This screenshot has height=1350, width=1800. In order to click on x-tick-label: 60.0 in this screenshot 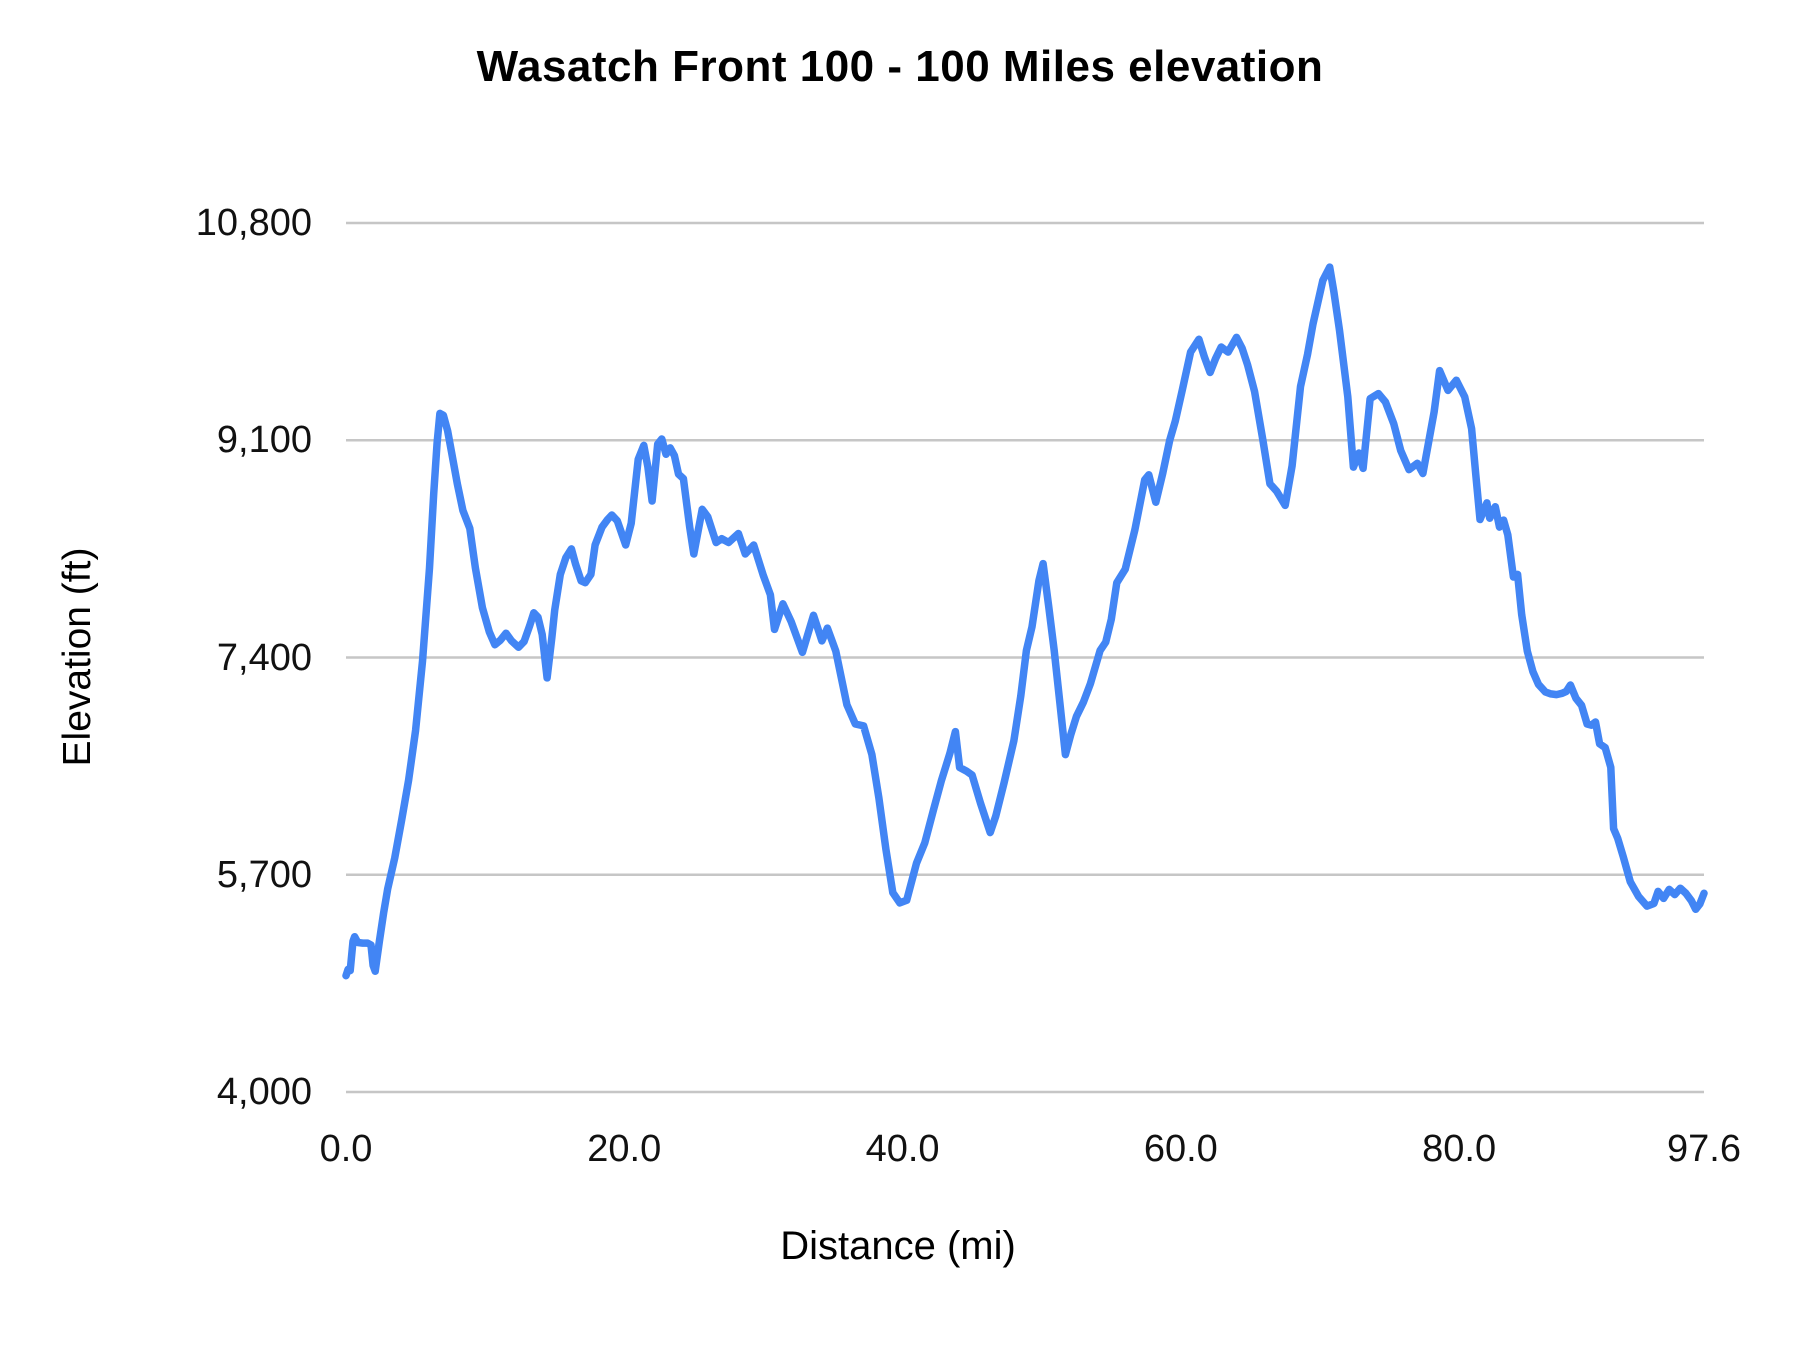, I will do `click(1180, 1149)`.